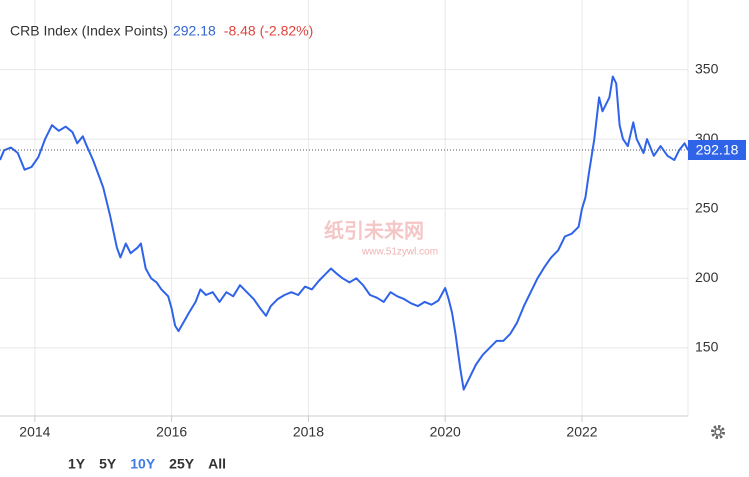  I want to click on watermark-url: www.51zywl.com, so click(399, 252).